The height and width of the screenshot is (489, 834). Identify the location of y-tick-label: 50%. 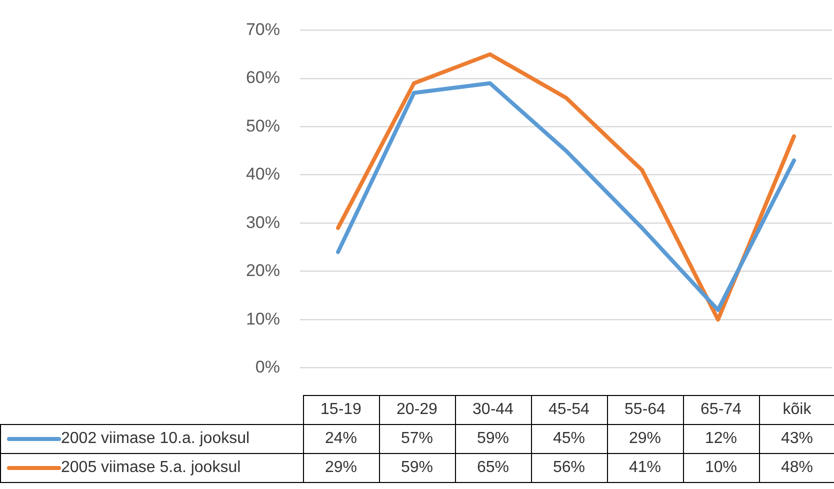
(263, 126).